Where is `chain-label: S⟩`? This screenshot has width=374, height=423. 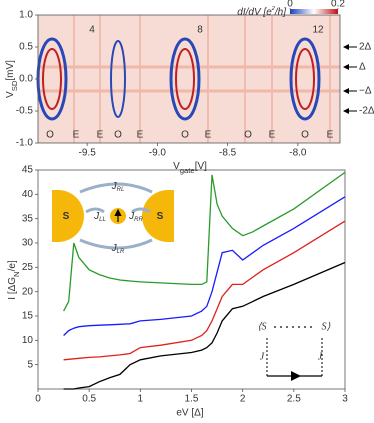
chain-label: S⟩ is located at coordinates (326, 326).